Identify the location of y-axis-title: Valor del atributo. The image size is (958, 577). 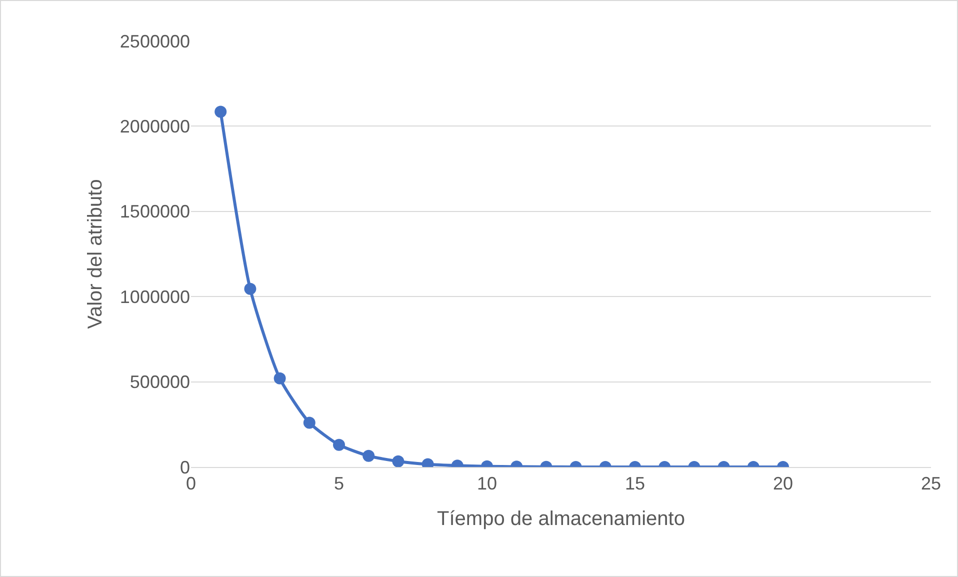
(95, 254).